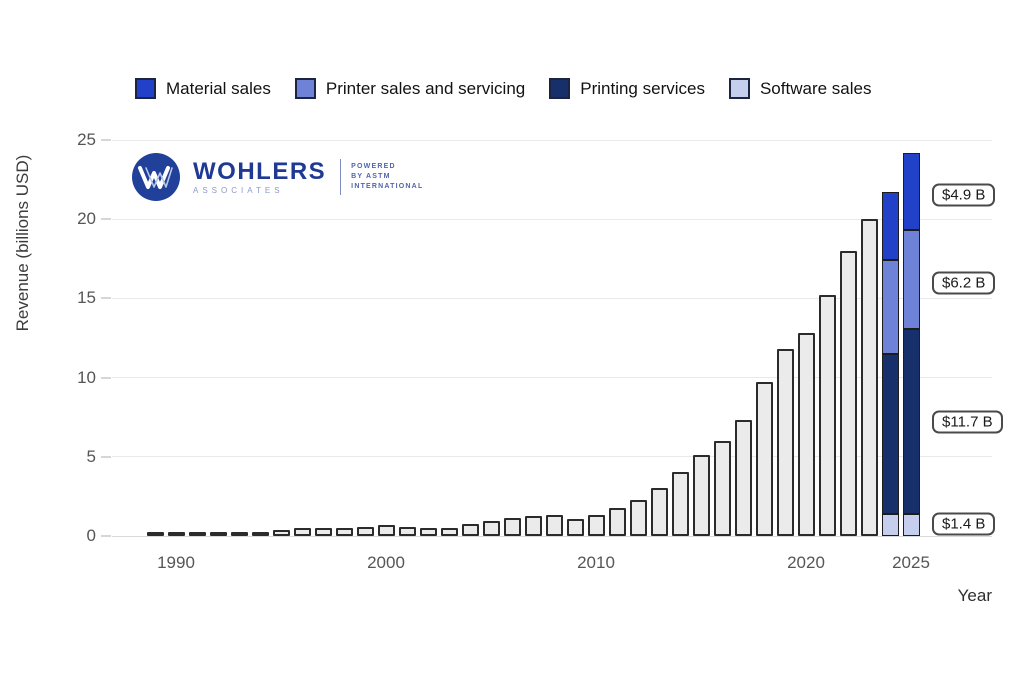 The height and width of the screenshot is (683, 1024). What do you see at coordinates (964, 524) in the screenshot?
I see `annotation-badge: $1.4 B` at bounding box center [964, 524].